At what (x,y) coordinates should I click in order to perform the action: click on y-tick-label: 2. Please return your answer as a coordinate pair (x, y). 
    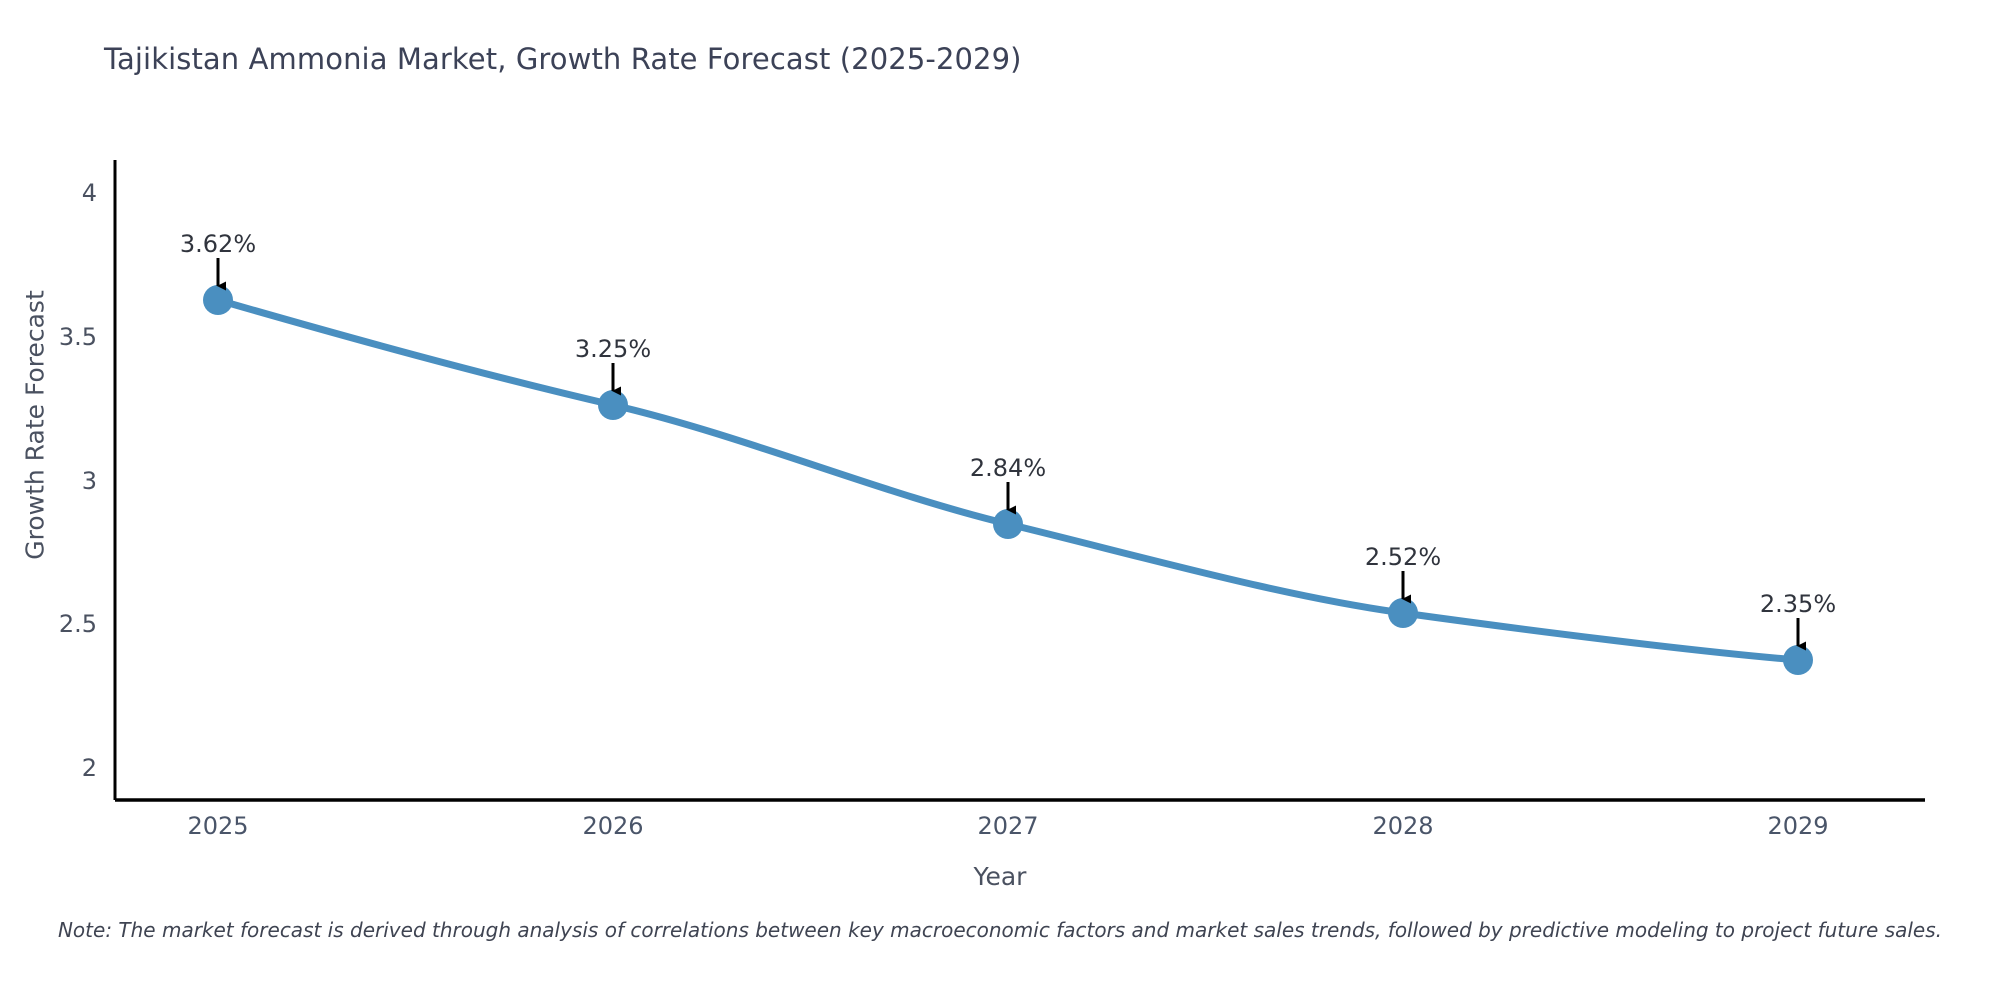
    Looking at the image, I should click on (89, 768).